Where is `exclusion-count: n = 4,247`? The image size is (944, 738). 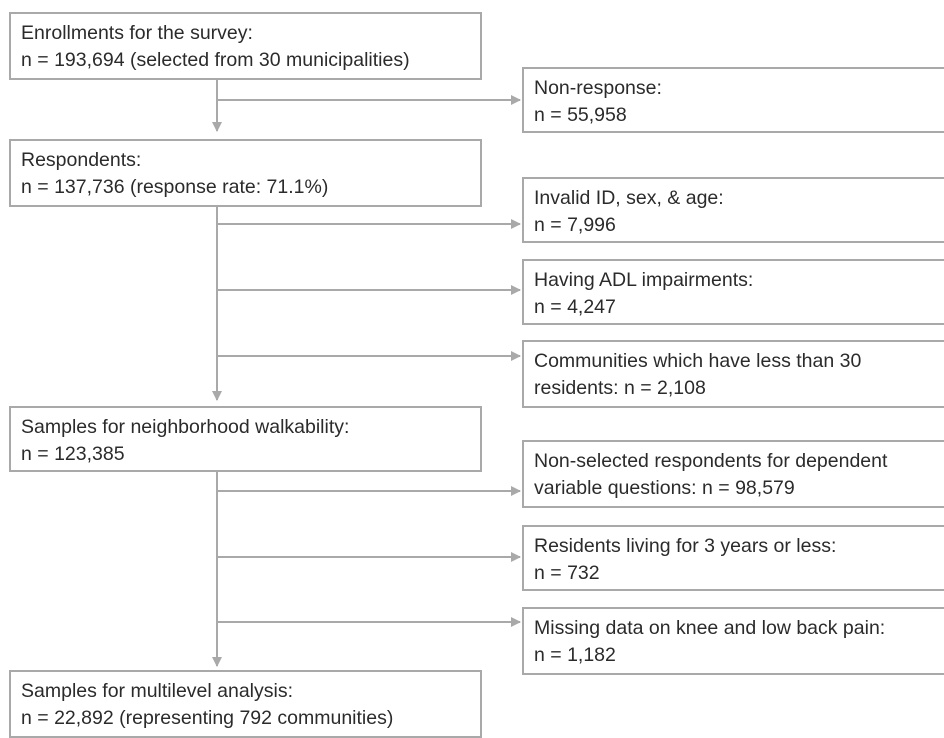
exclusion-count: n = 4,247 is located at coordinates (575, 307).